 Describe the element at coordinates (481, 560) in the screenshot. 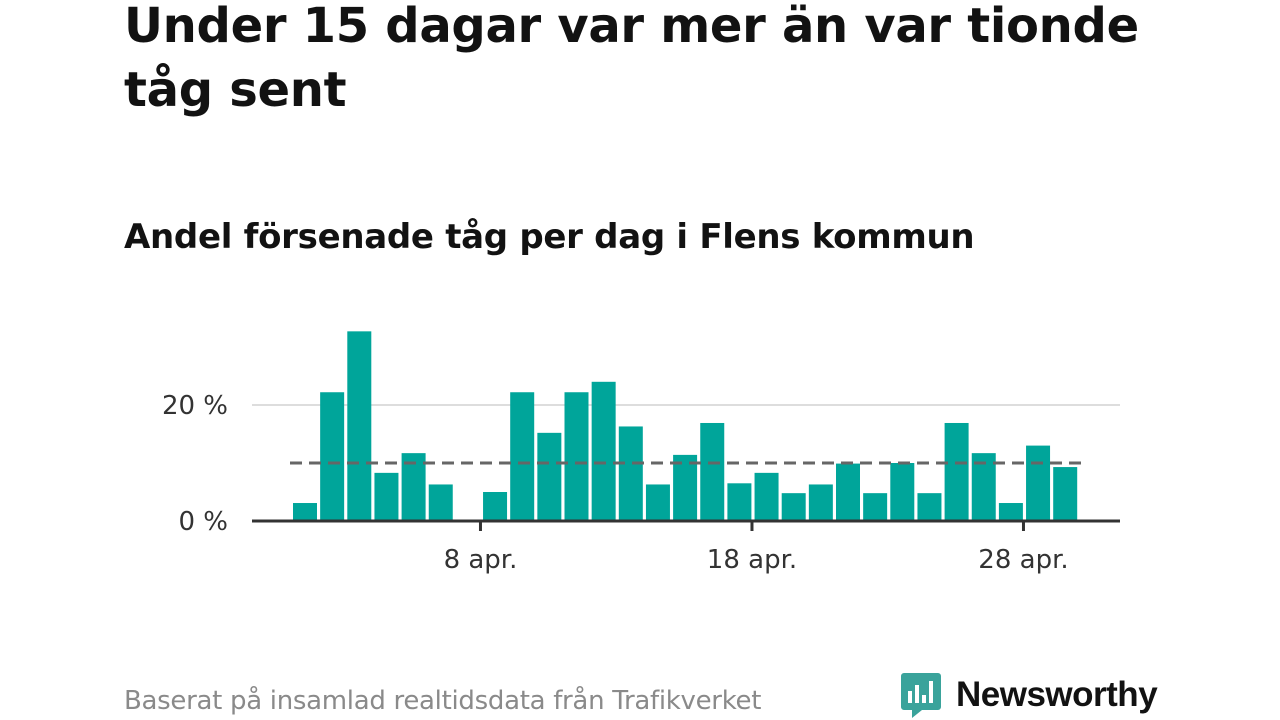

I see `x-tick-label: 8 apr.` at that location.